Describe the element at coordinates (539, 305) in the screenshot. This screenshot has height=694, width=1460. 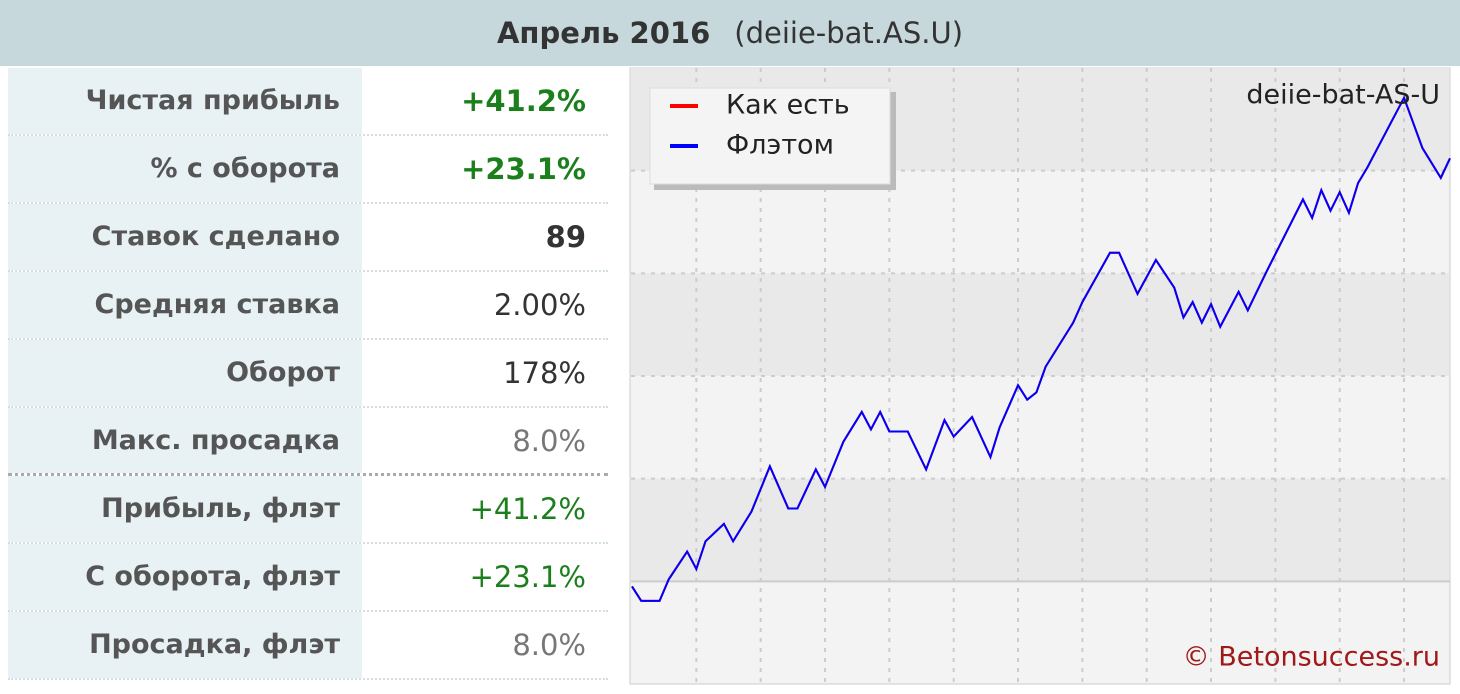
I see `value: 2.00%` at that location.